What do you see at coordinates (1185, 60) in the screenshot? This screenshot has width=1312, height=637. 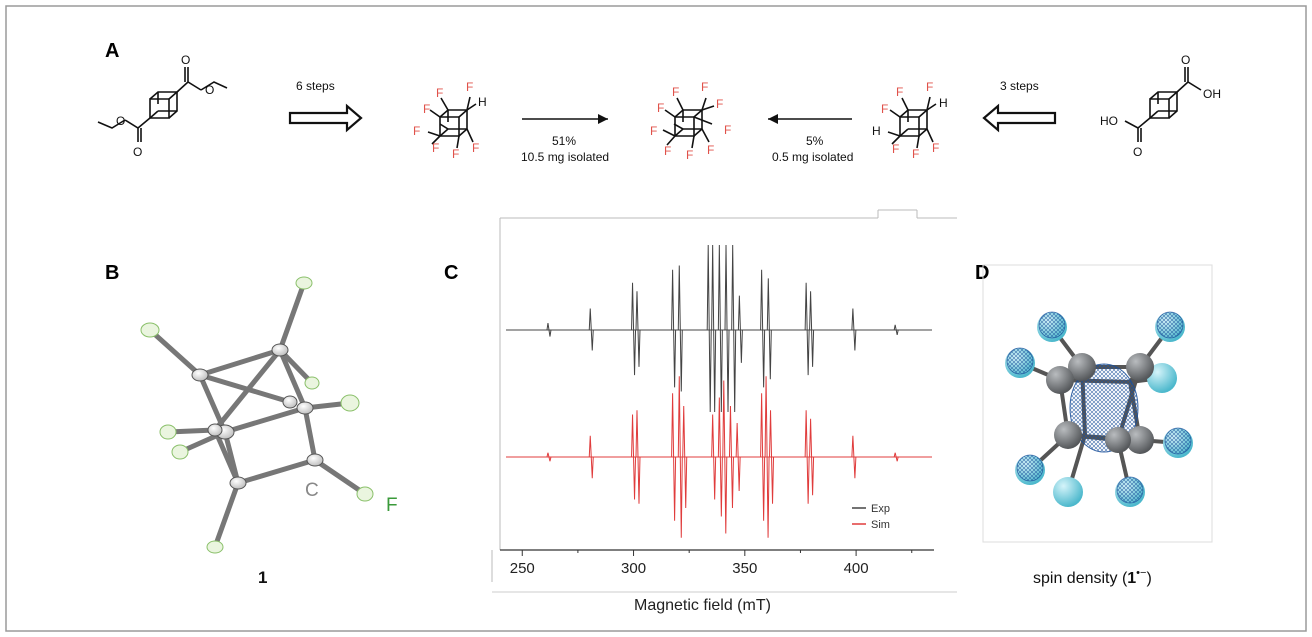 I see `atom-o-6: O` at bounding box center [1185, 60].